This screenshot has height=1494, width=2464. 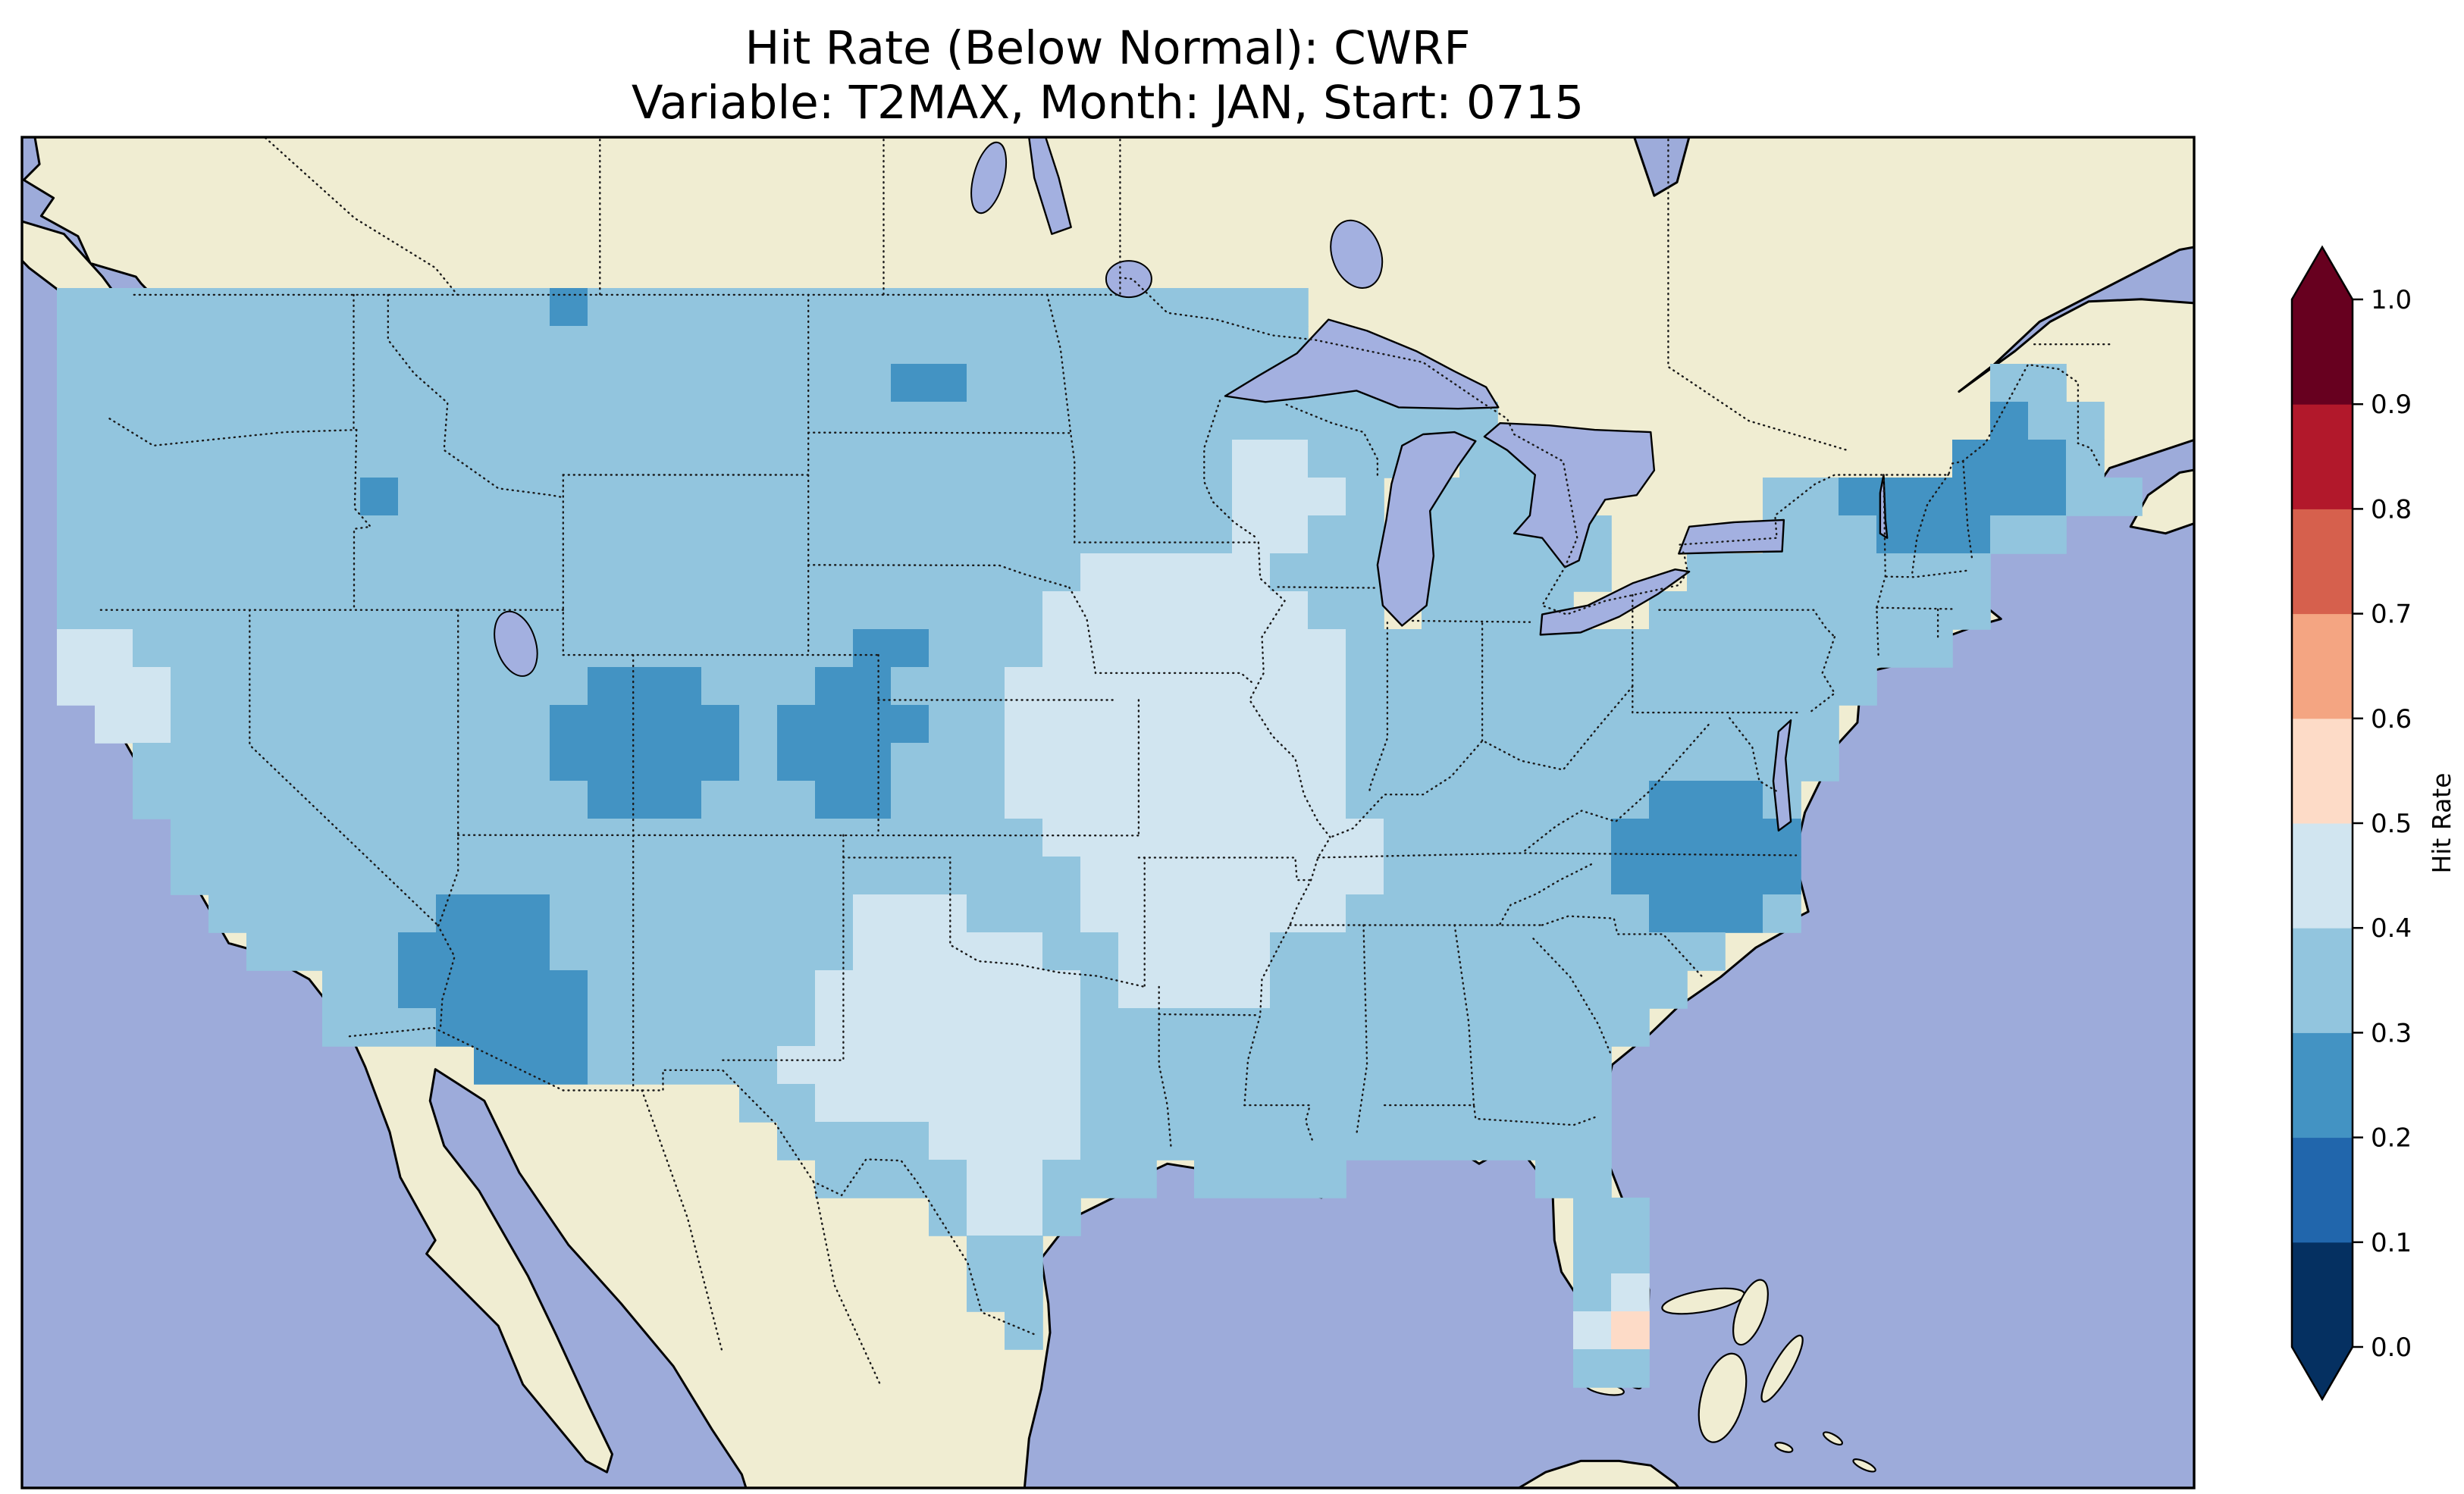 I want to click on colorbar-tick-label: 0.6, so click(x=2391, y=719).